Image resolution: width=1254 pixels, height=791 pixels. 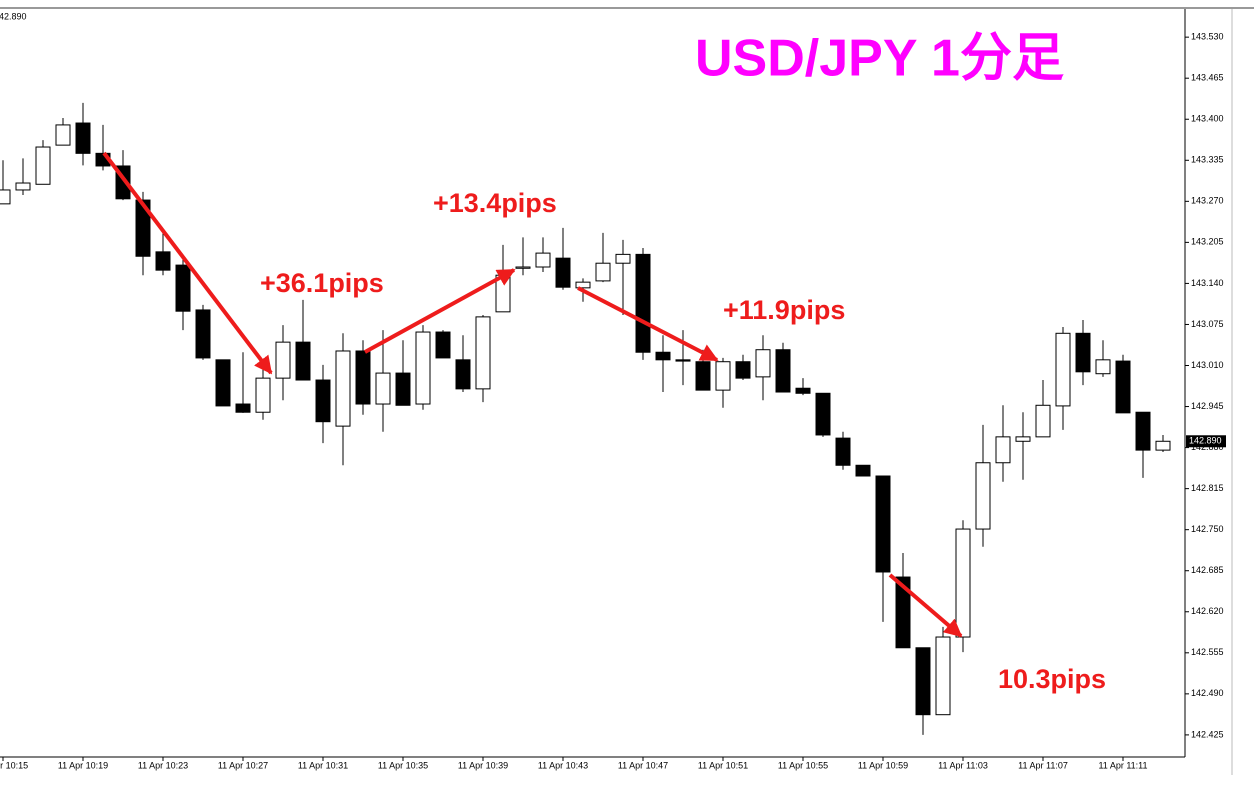 I want to click on x-tick-label: 11 Apr 10:27, so click(x=243, y=765).